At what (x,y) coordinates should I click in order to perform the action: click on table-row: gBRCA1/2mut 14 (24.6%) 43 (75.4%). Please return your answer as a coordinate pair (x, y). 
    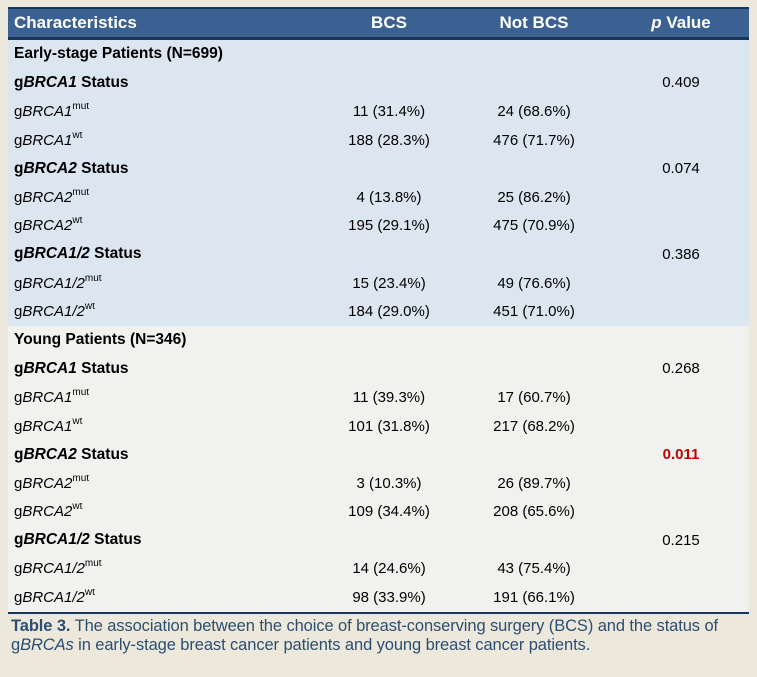
    Looking at the image, I should click on (378, 569).